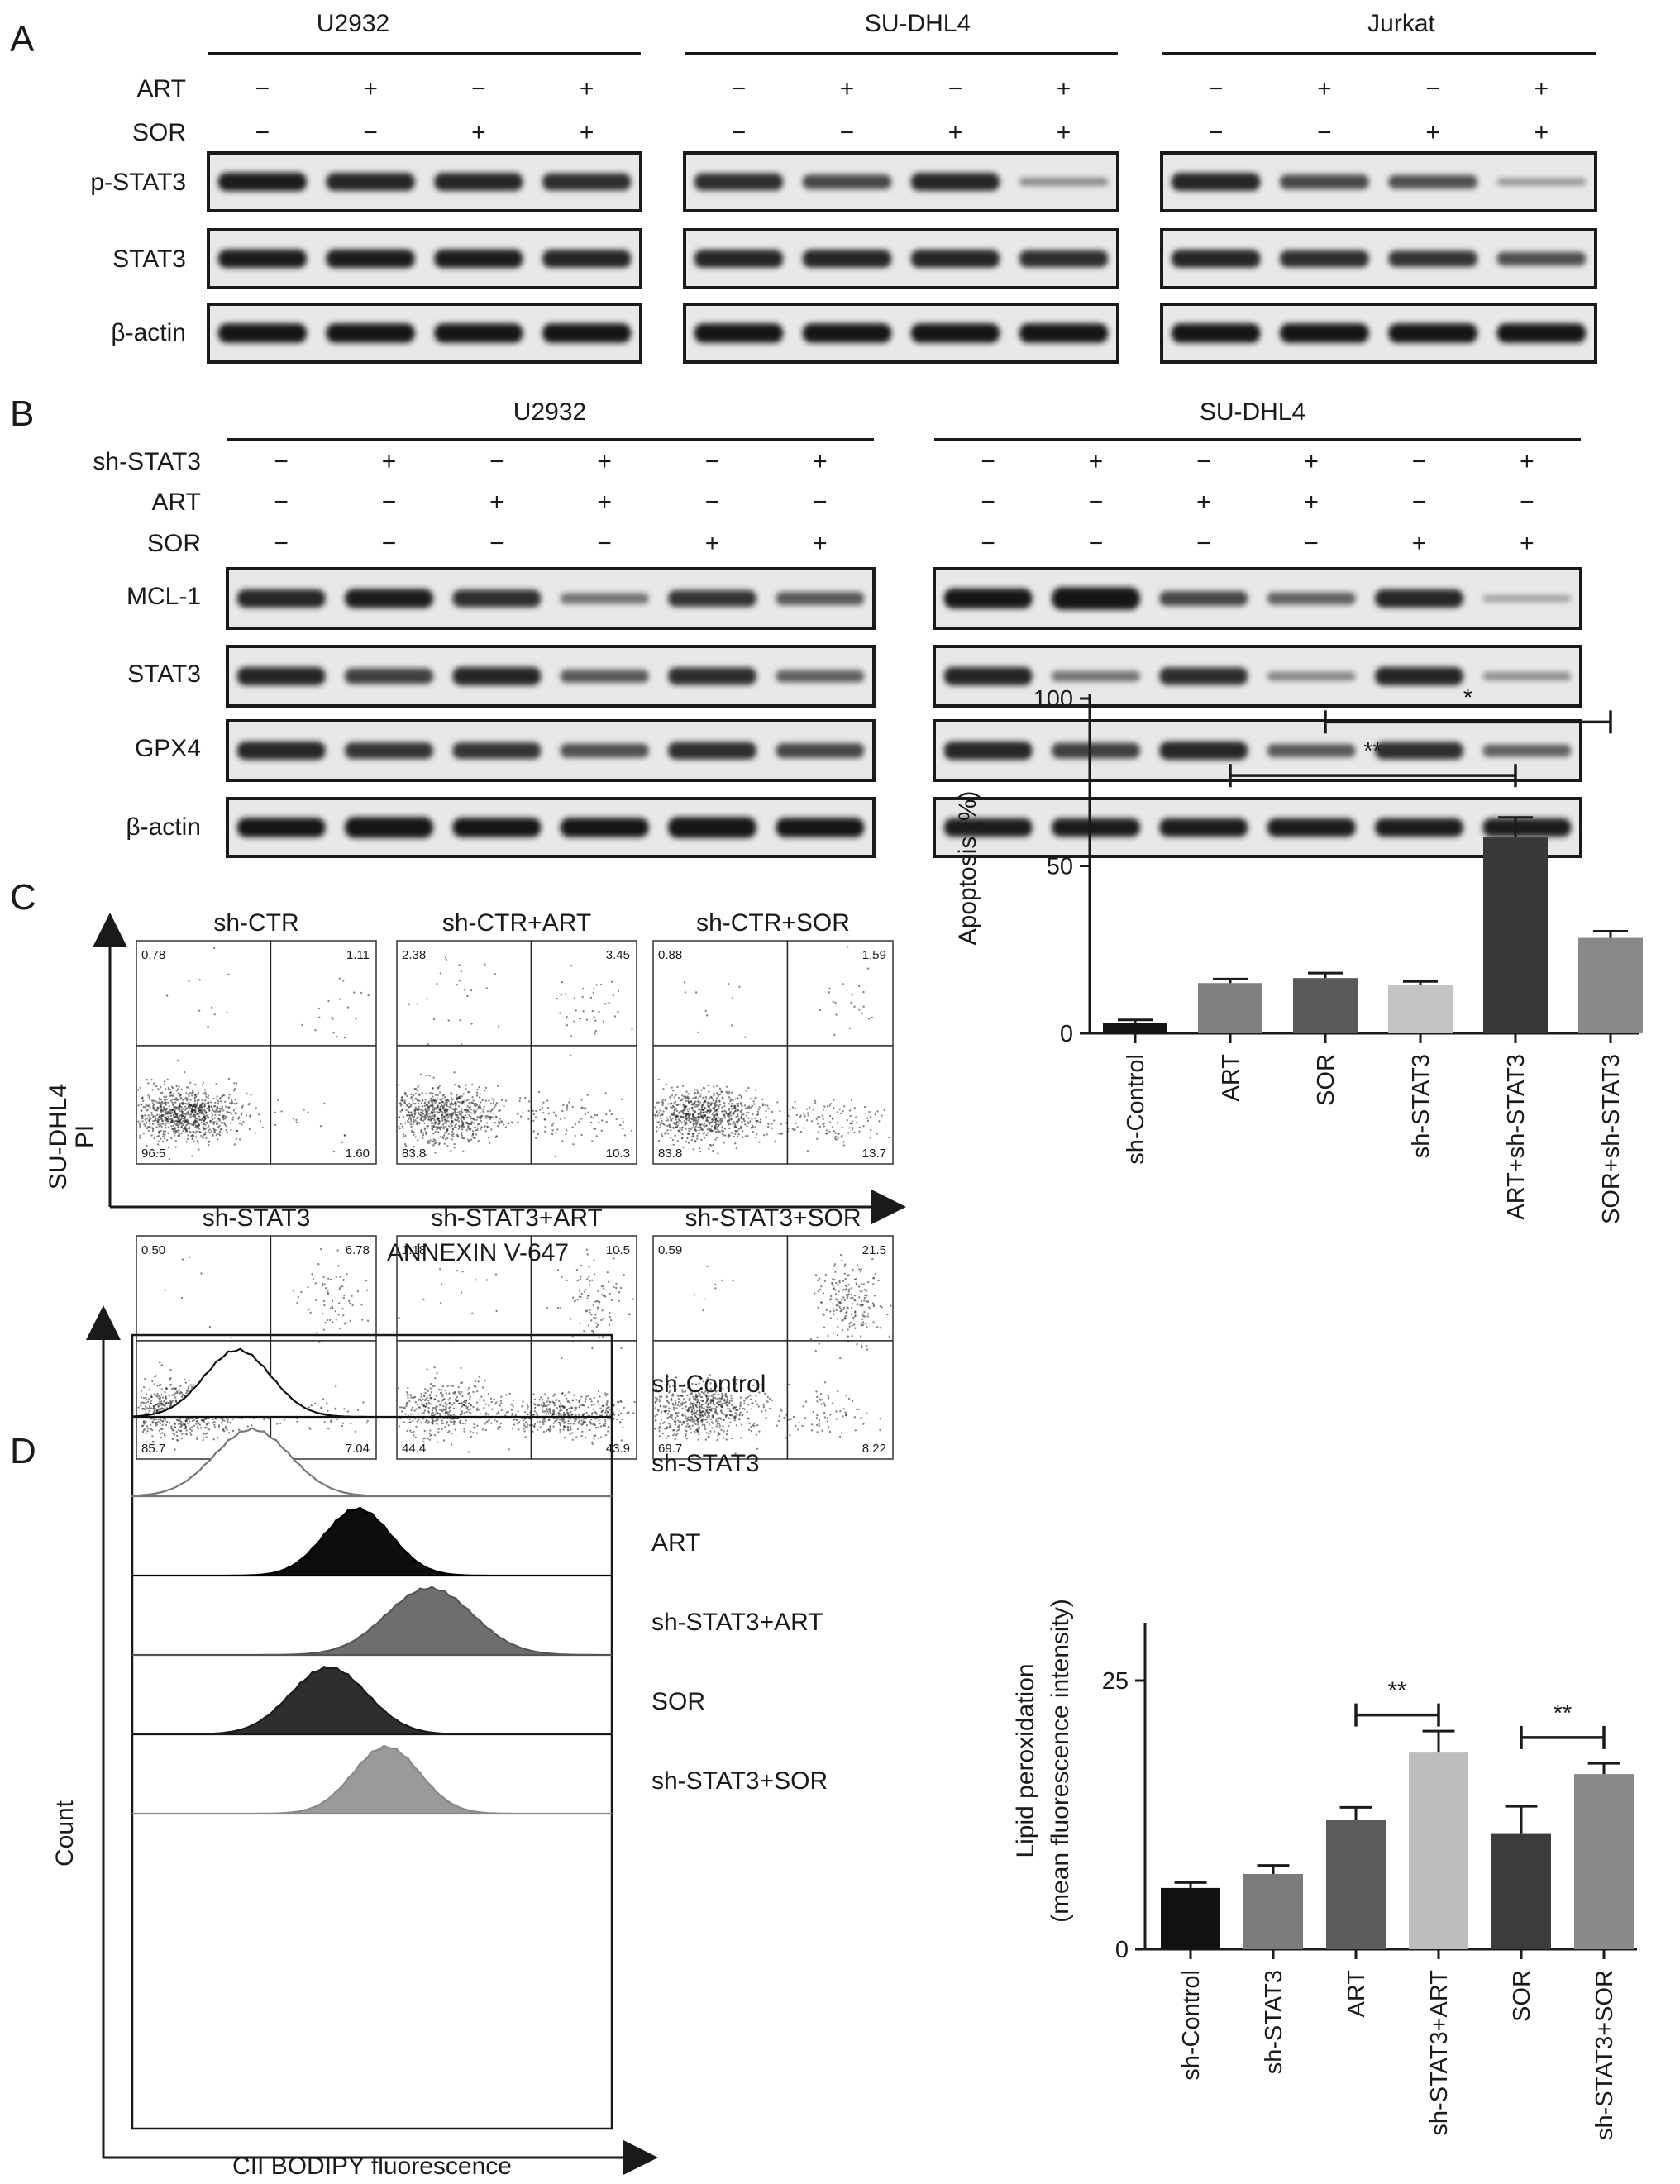 The height and width of the screenshot is (2184, 1680). Describe the element at coordinates (874, 1154) in the screenshot. I see `quadrant-value-lr: 13.7` at that location.